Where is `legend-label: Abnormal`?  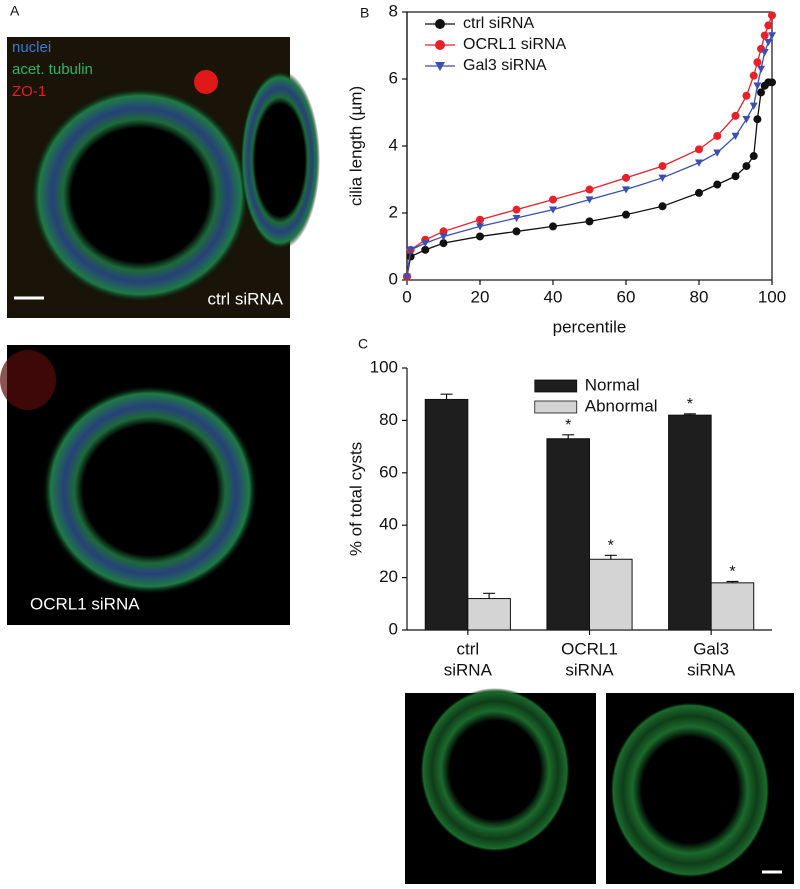 legend-label: Abnormal is located at coordinates (621, 405).